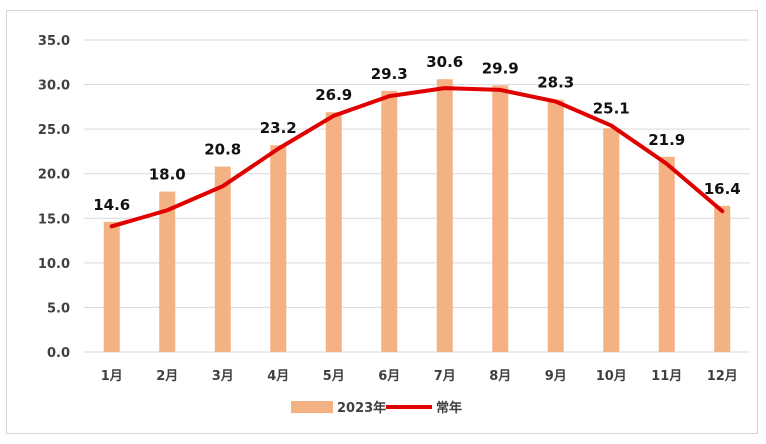  Describe the element at coordinates (445, 376) in the screenshot. I see `x-tick-label: 7月` at that location.